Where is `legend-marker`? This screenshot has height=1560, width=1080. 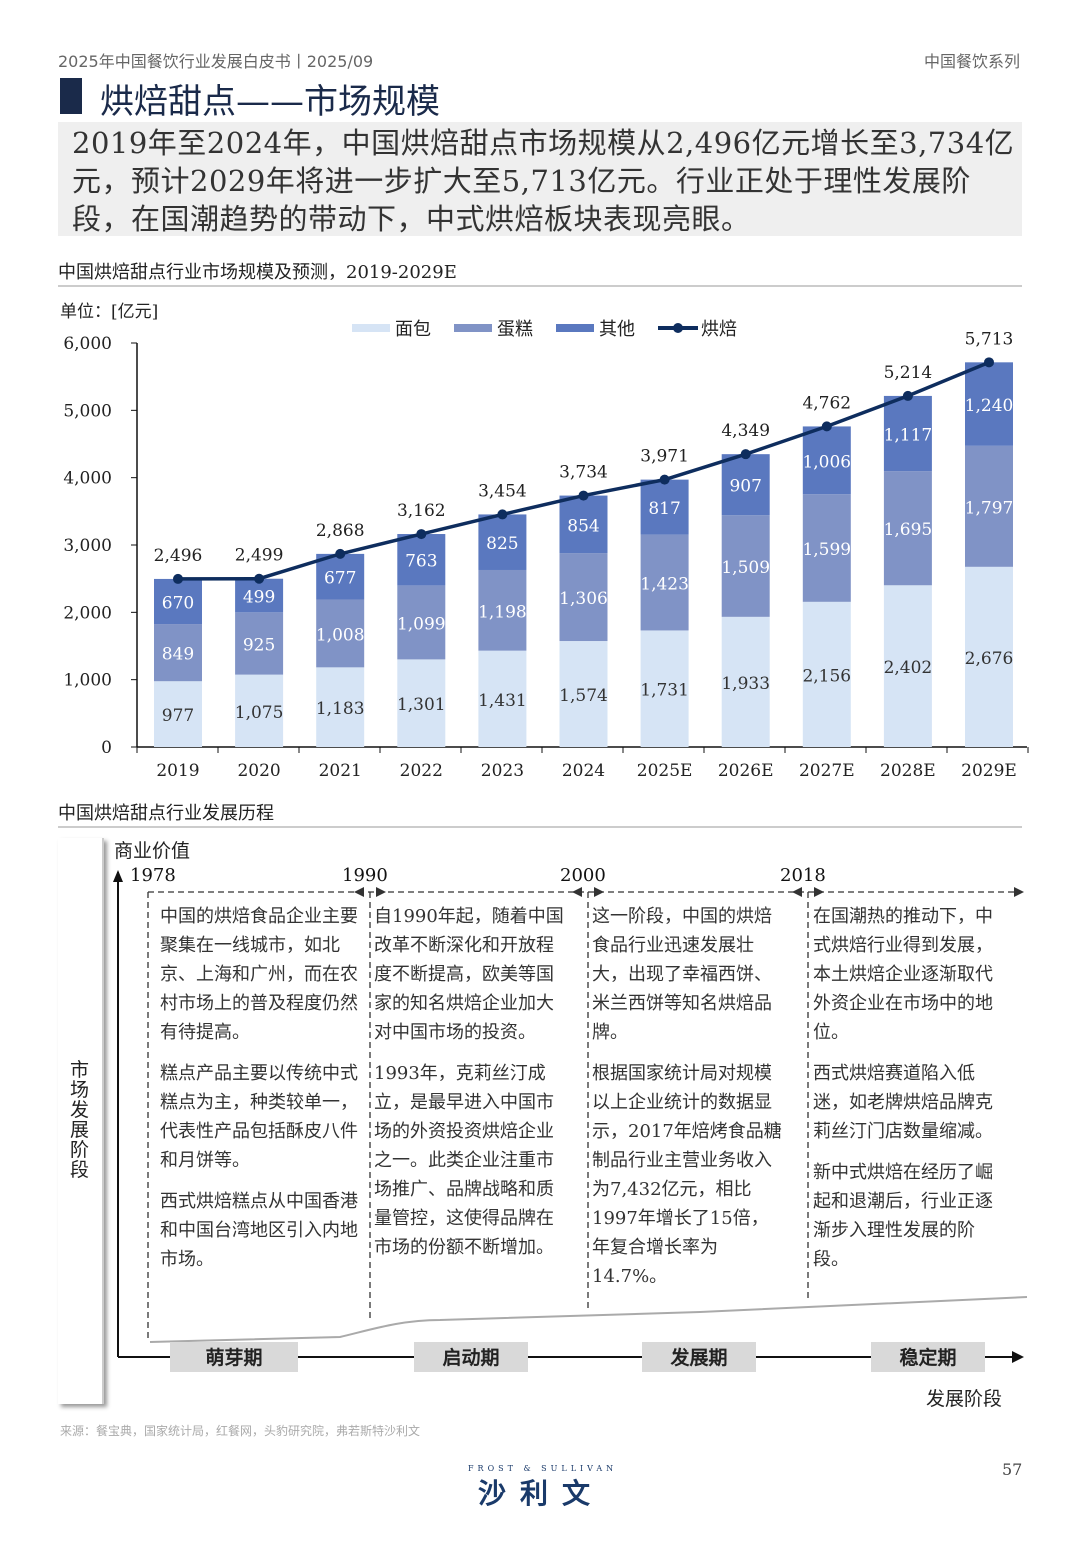 legend-marker is located at coordinates (678, 328).